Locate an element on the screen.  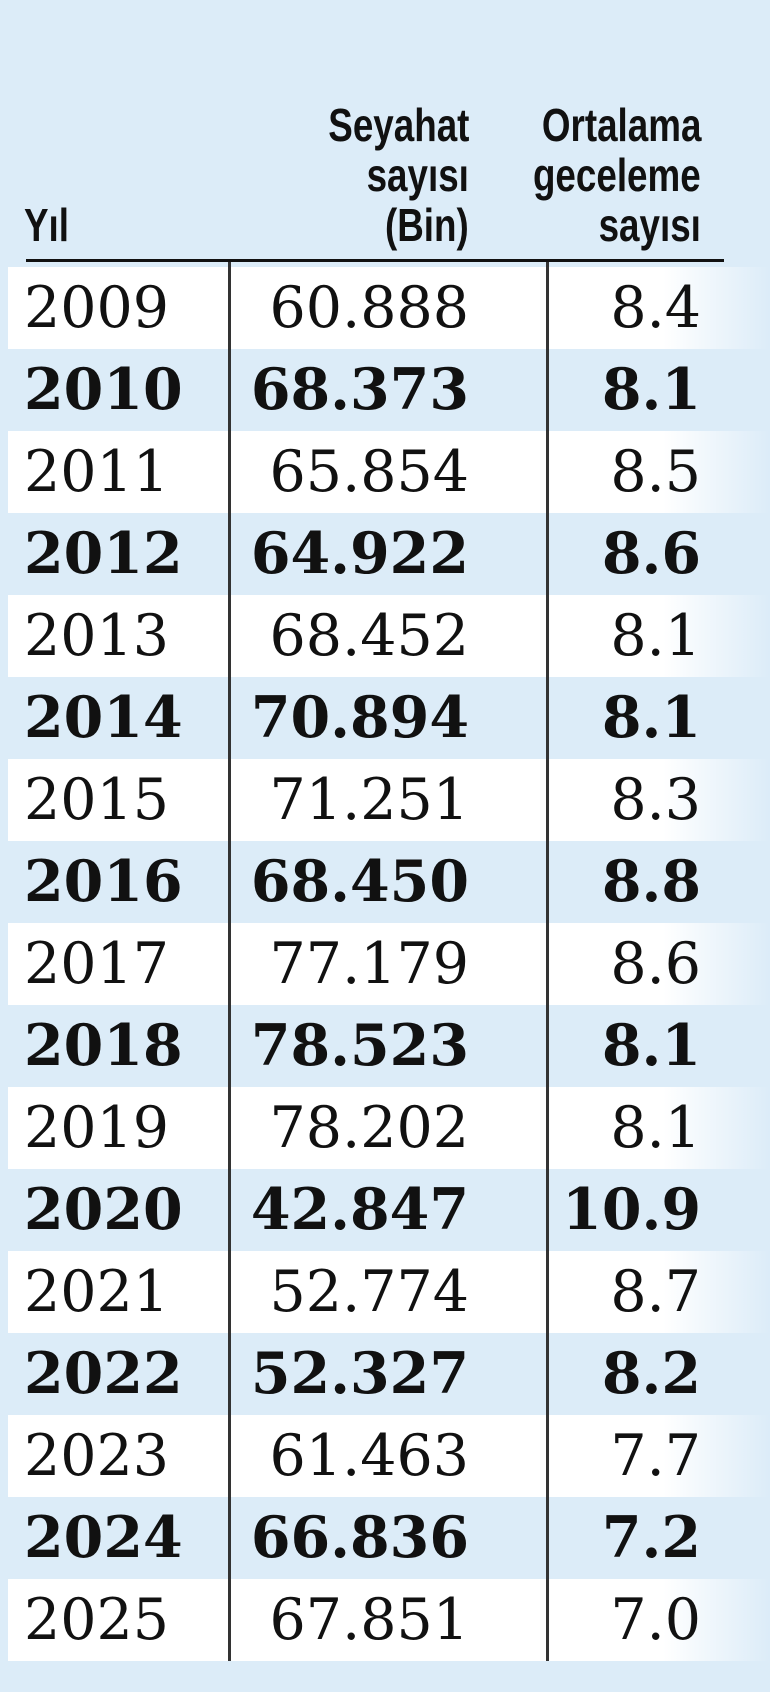
table-cell: 70.894 is located at coordinates (359, 717).